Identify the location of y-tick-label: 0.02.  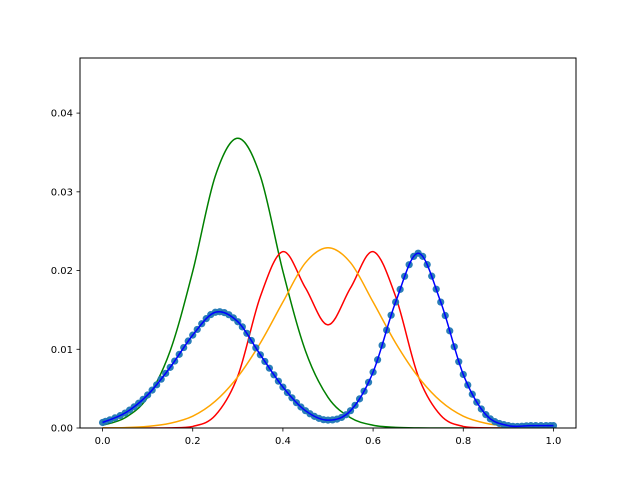
(62, 271).